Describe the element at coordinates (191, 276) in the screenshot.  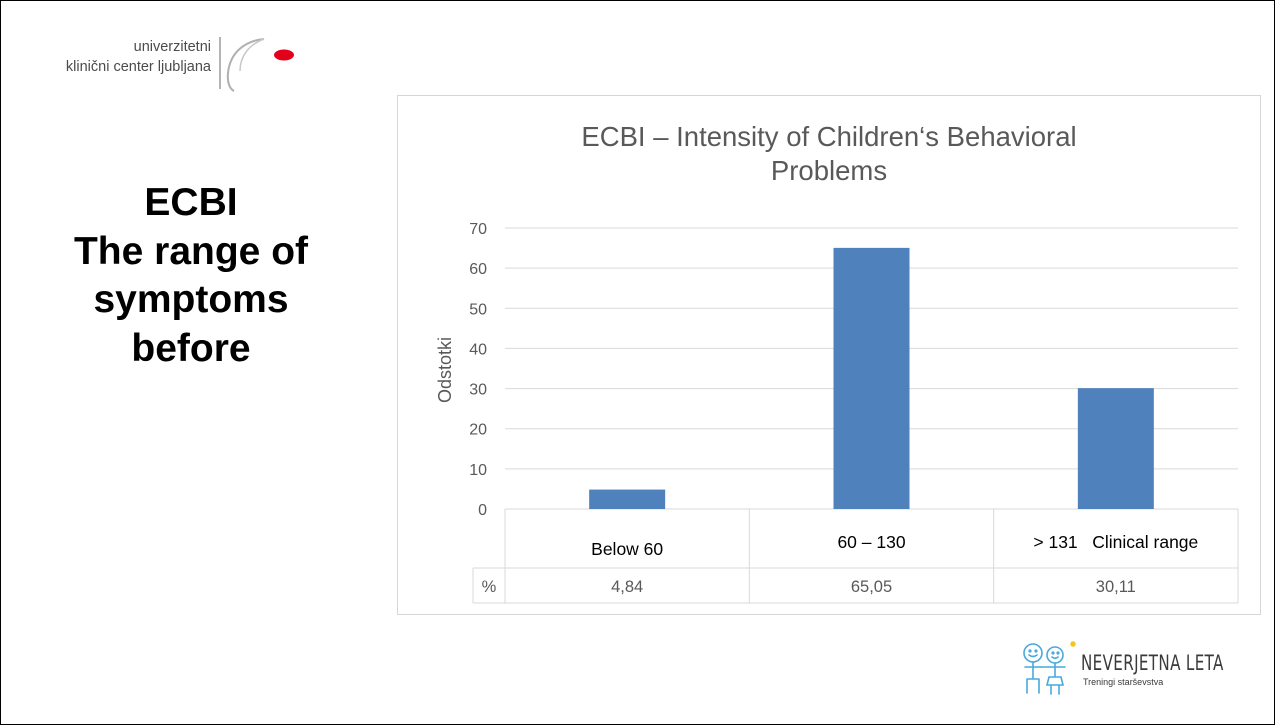
I see `slide-heading: ECBI The range of symptoms before` at that location.